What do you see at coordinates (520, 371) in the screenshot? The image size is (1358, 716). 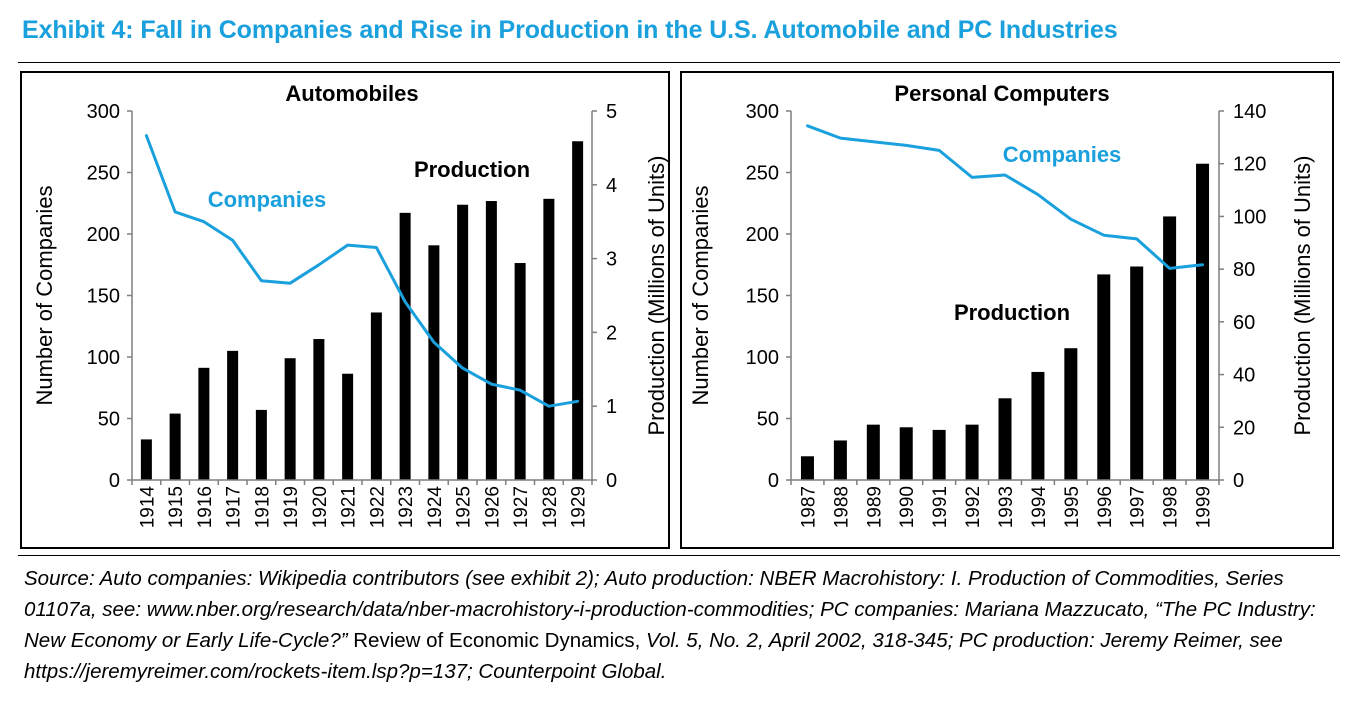 I see `production-bar-1927` at bounding box center [520, 371].